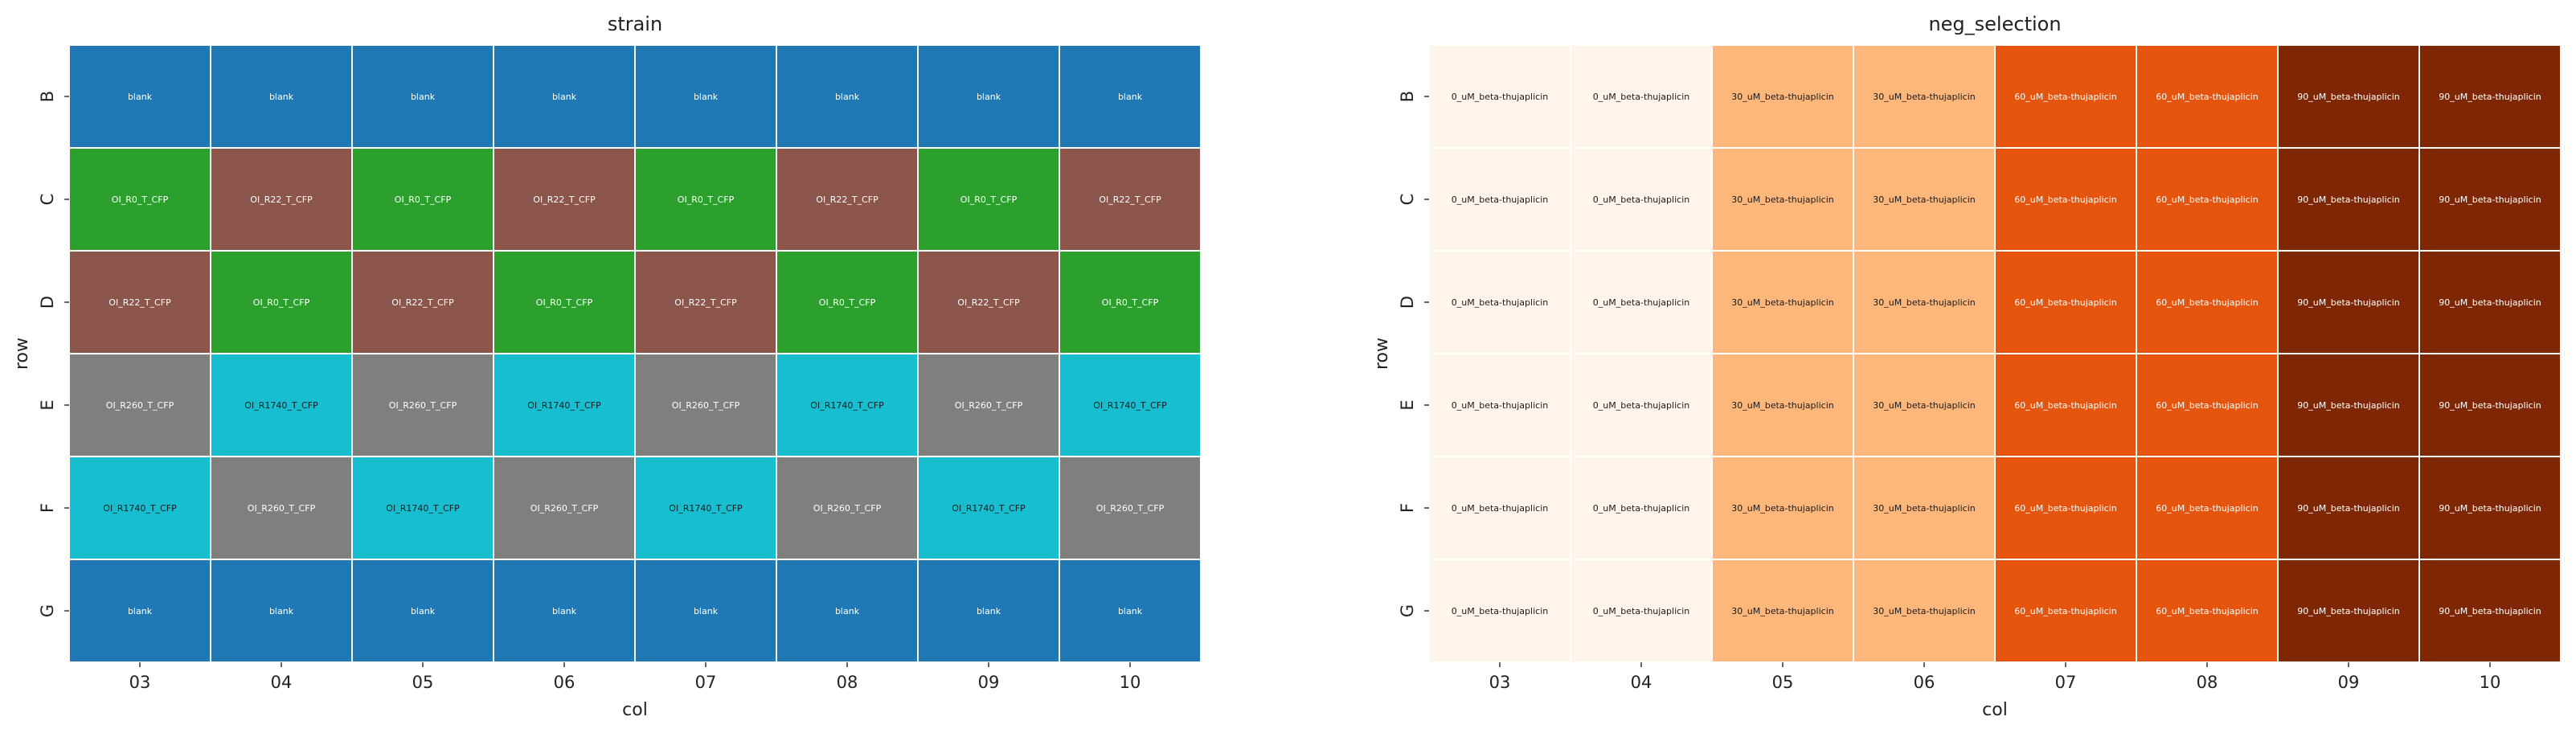 The image size is (2576, 733). Describe the element at coordinates (140, 682) in the screenshot. I see `strain-x-tick-label: 03` at that location.